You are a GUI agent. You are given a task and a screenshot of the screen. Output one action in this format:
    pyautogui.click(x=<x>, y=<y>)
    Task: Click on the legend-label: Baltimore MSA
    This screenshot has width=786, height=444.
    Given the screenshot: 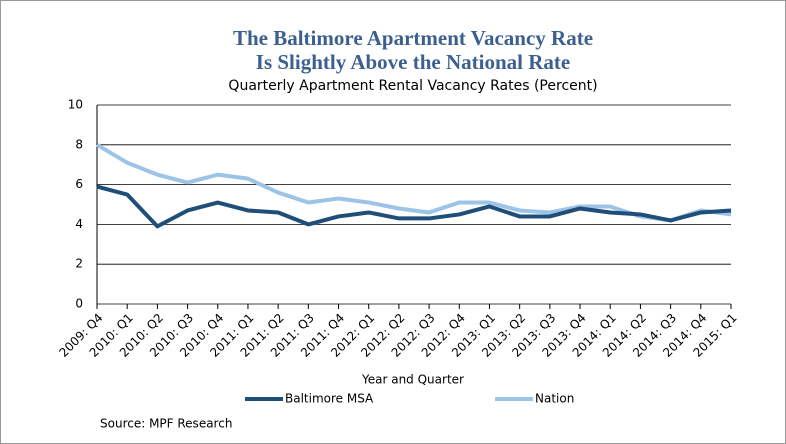 What is the action you would take?
    pyautogui.click(x=329, y=399)
    